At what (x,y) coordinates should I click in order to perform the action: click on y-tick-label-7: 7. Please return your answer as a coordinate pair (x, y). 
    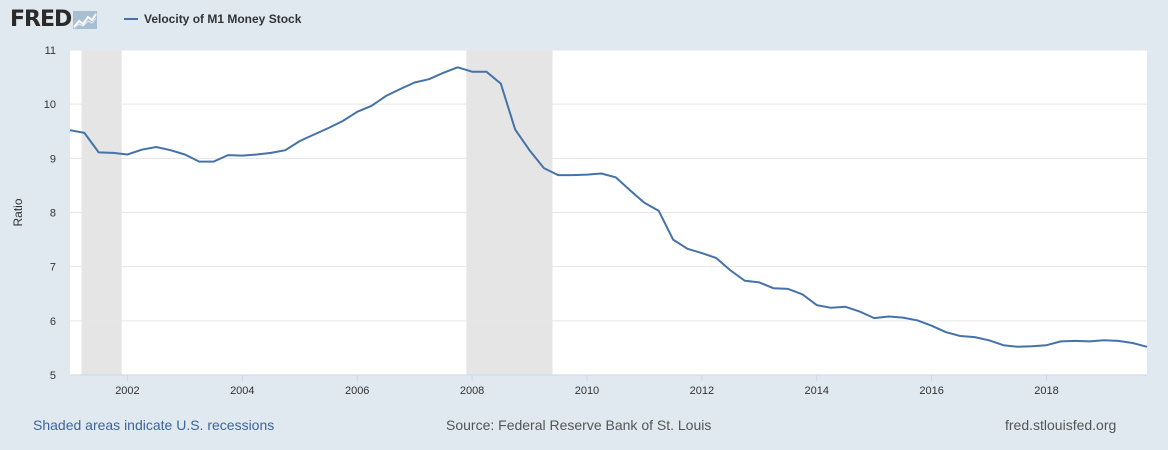
    Looking at the image, I should click on (53, 268).